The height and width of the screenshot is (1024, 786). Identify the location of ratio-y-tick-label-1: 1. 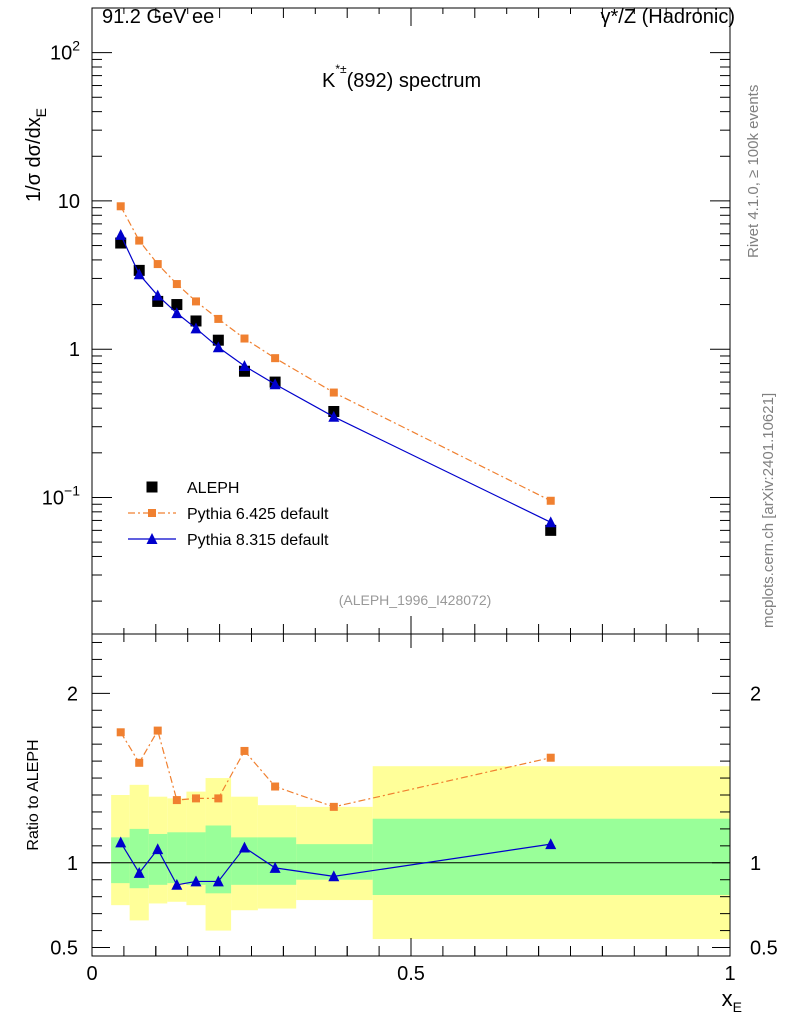
(72, 864).